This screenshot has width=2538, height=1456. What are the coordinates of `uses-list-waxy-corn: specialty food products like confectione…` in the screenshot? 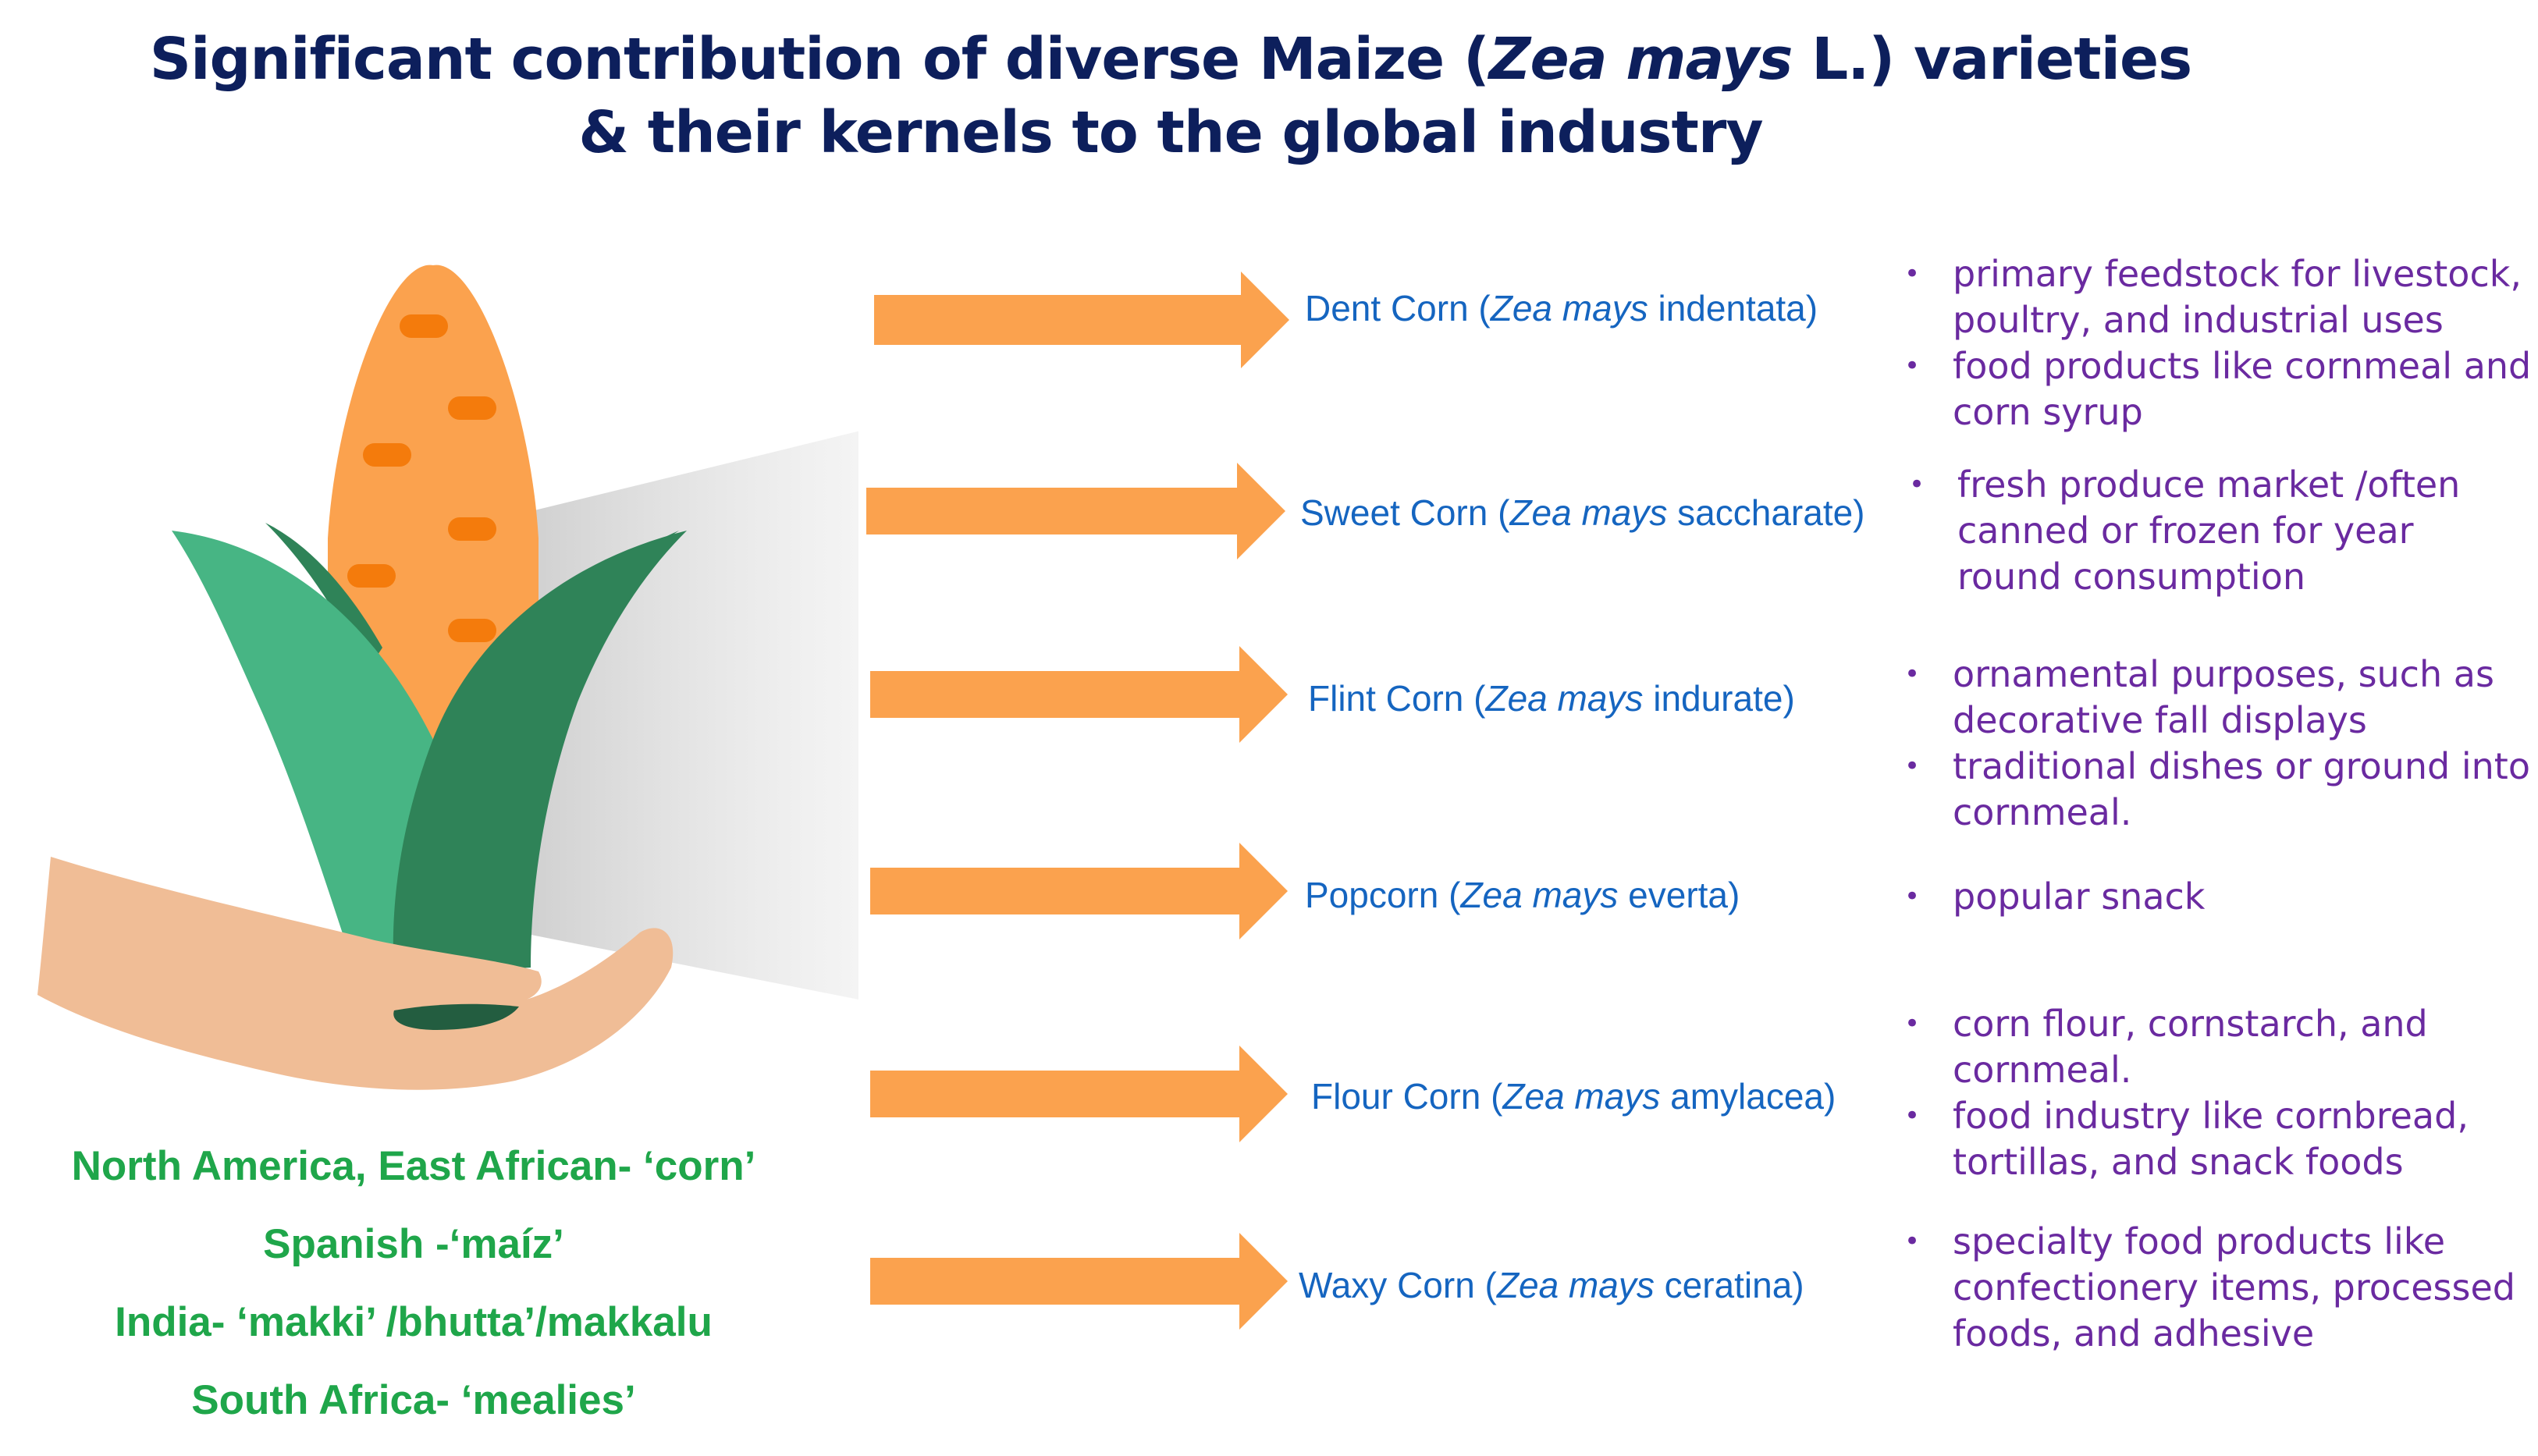 It's located at (2221, 1288).